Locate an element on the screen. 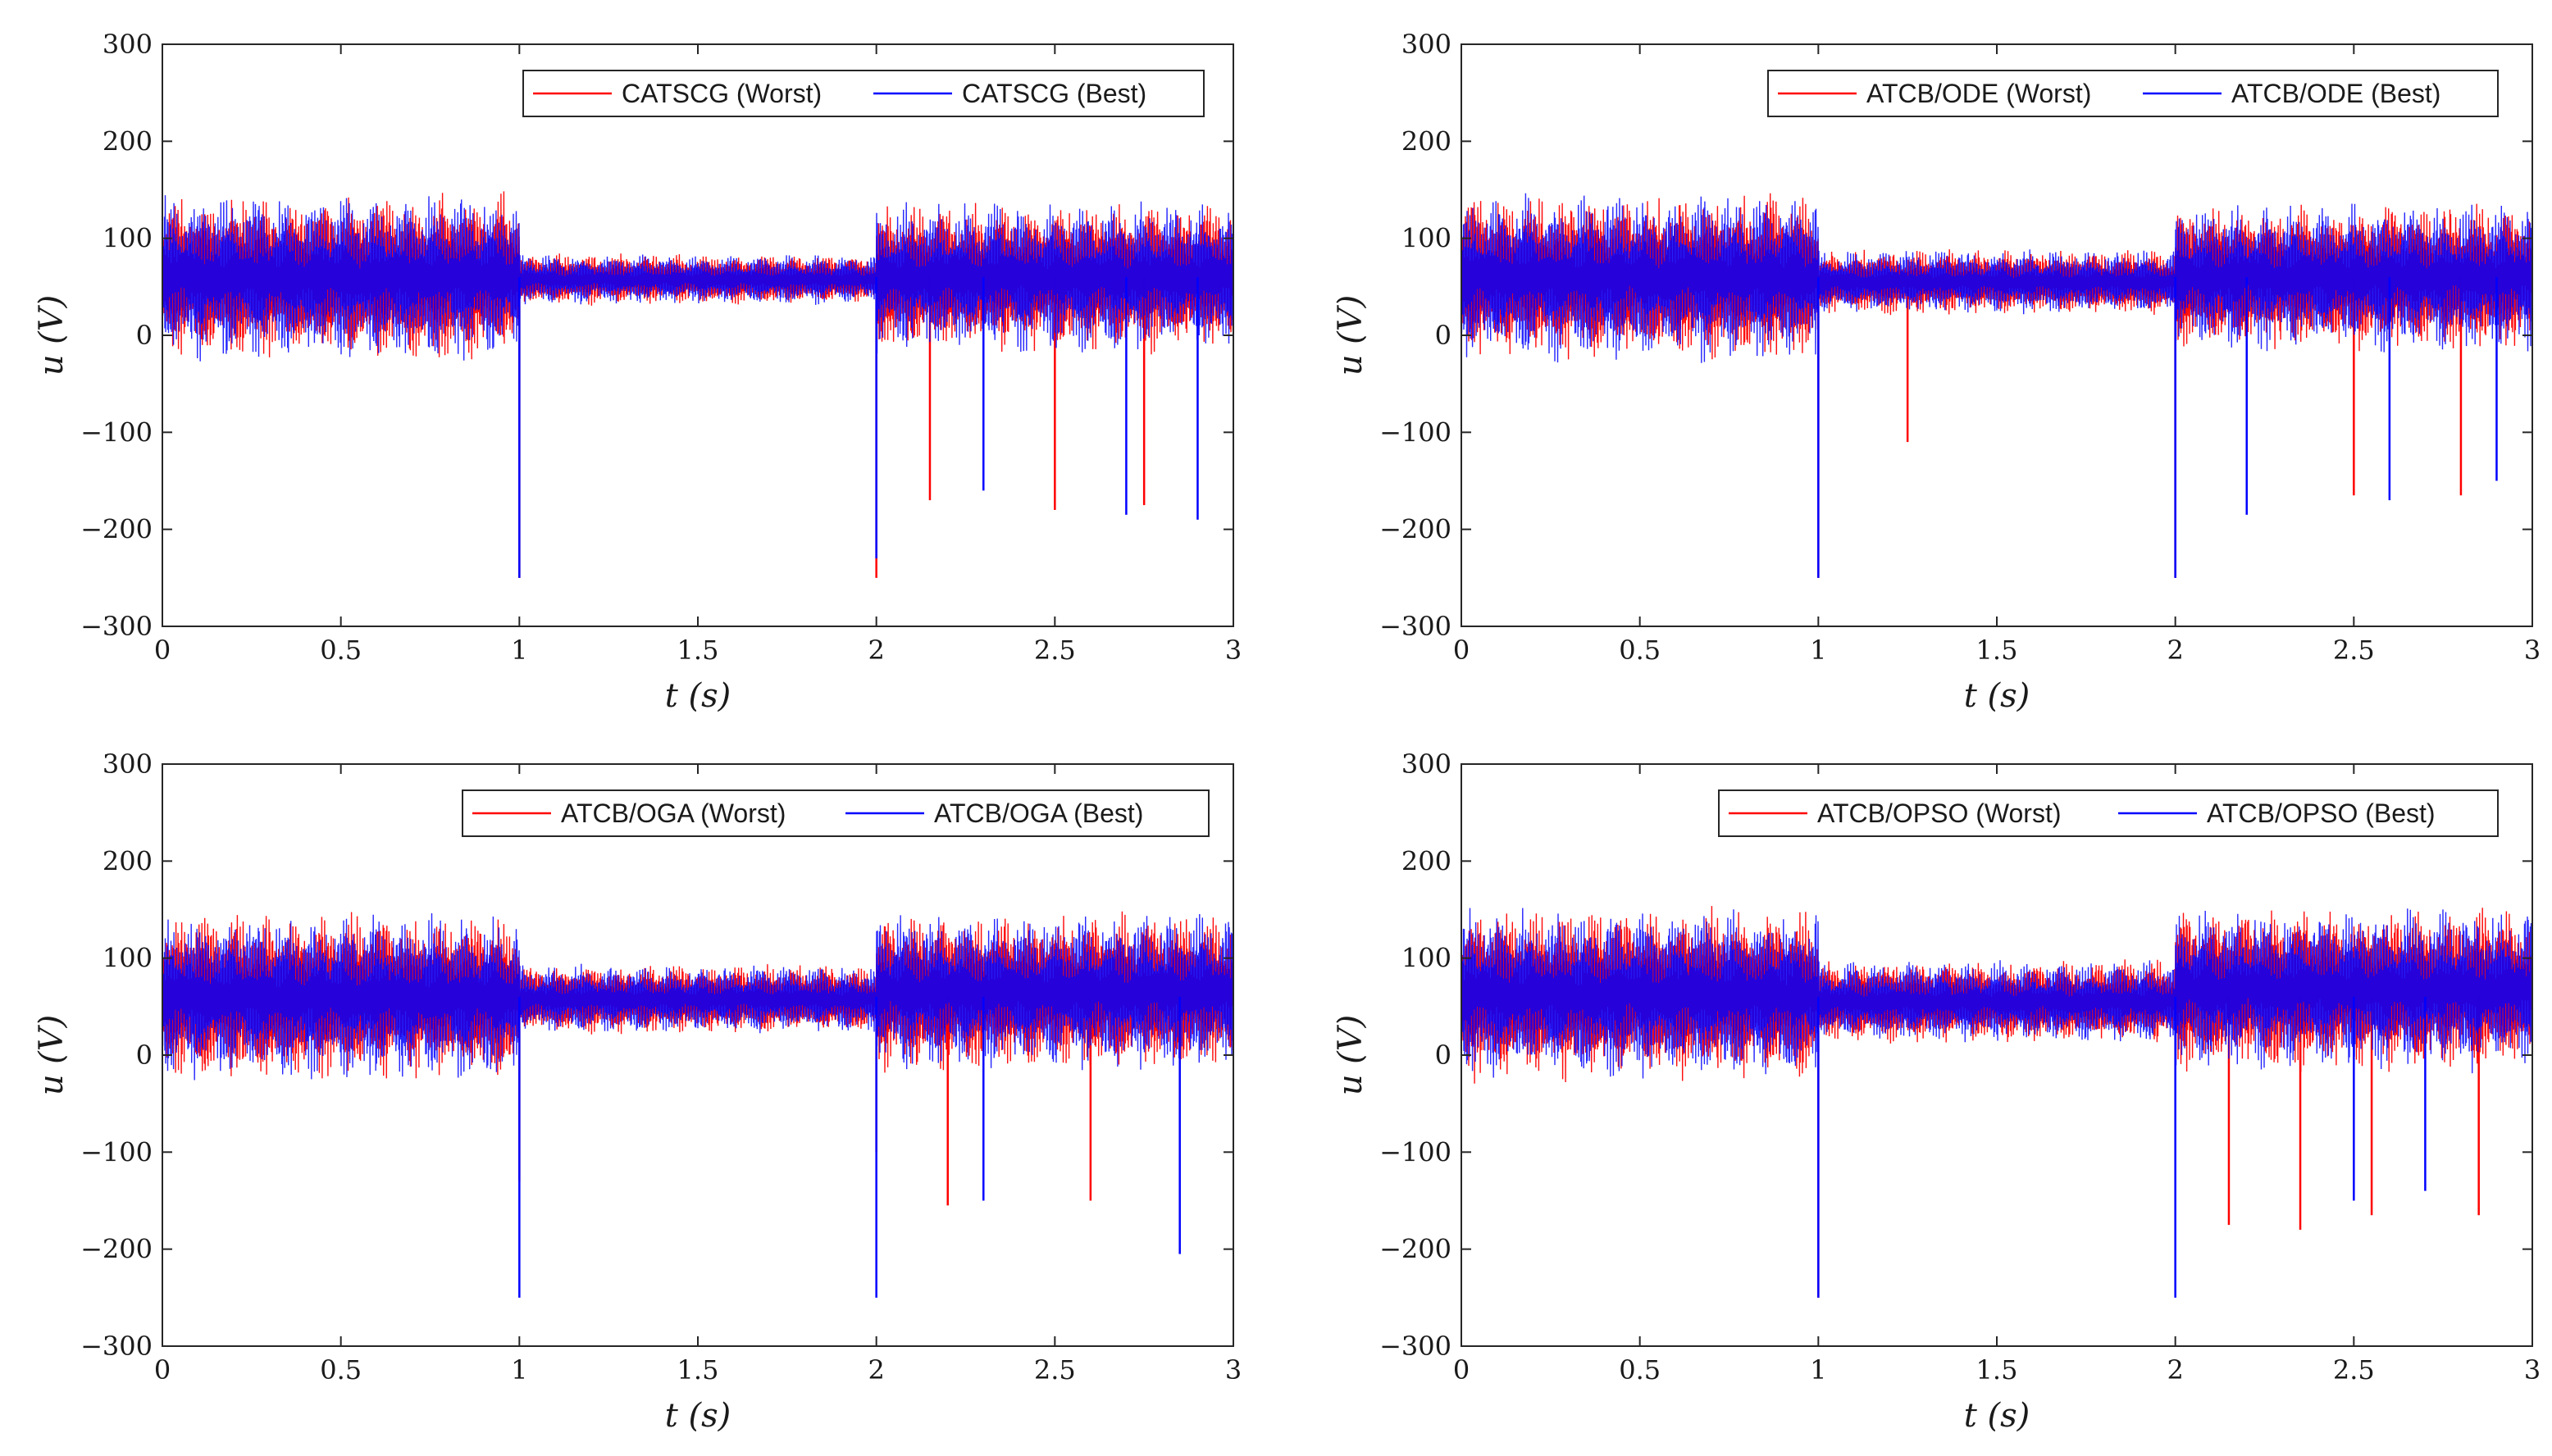  legend: ATCB/OGA (Worst) ATCB/OGA (Best) is located at coordinates (836, 813).